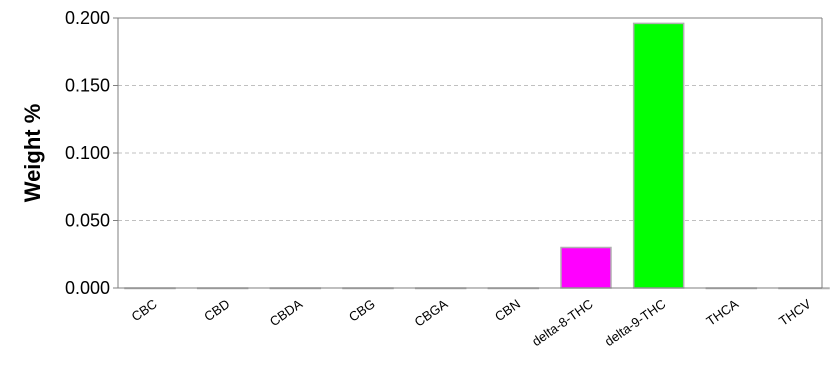 The width and height of the screenshot is (832, 375). I want to click on x-tick-label: THCV, so click(795, 312).